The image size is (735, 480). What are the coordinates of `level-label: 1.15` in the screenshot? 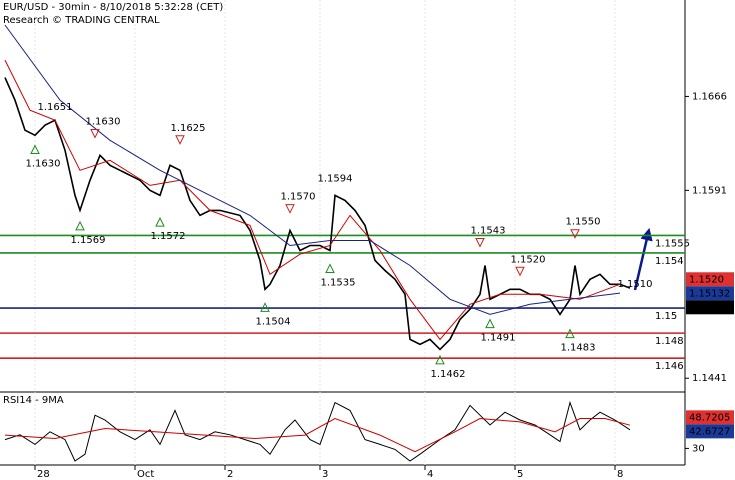 It's located at (666, 316).